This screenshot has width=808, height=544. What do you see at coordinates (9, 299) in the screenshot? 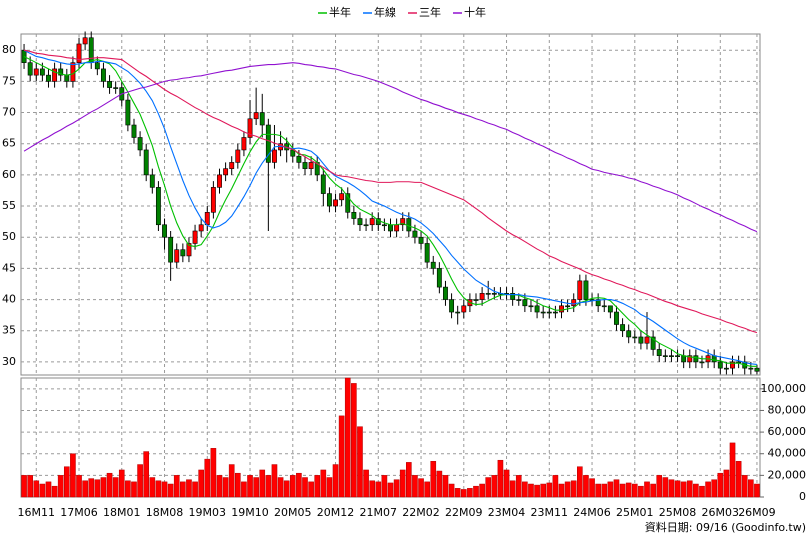
I see `y-tick-label: 40` at bounding box center [9, 299].